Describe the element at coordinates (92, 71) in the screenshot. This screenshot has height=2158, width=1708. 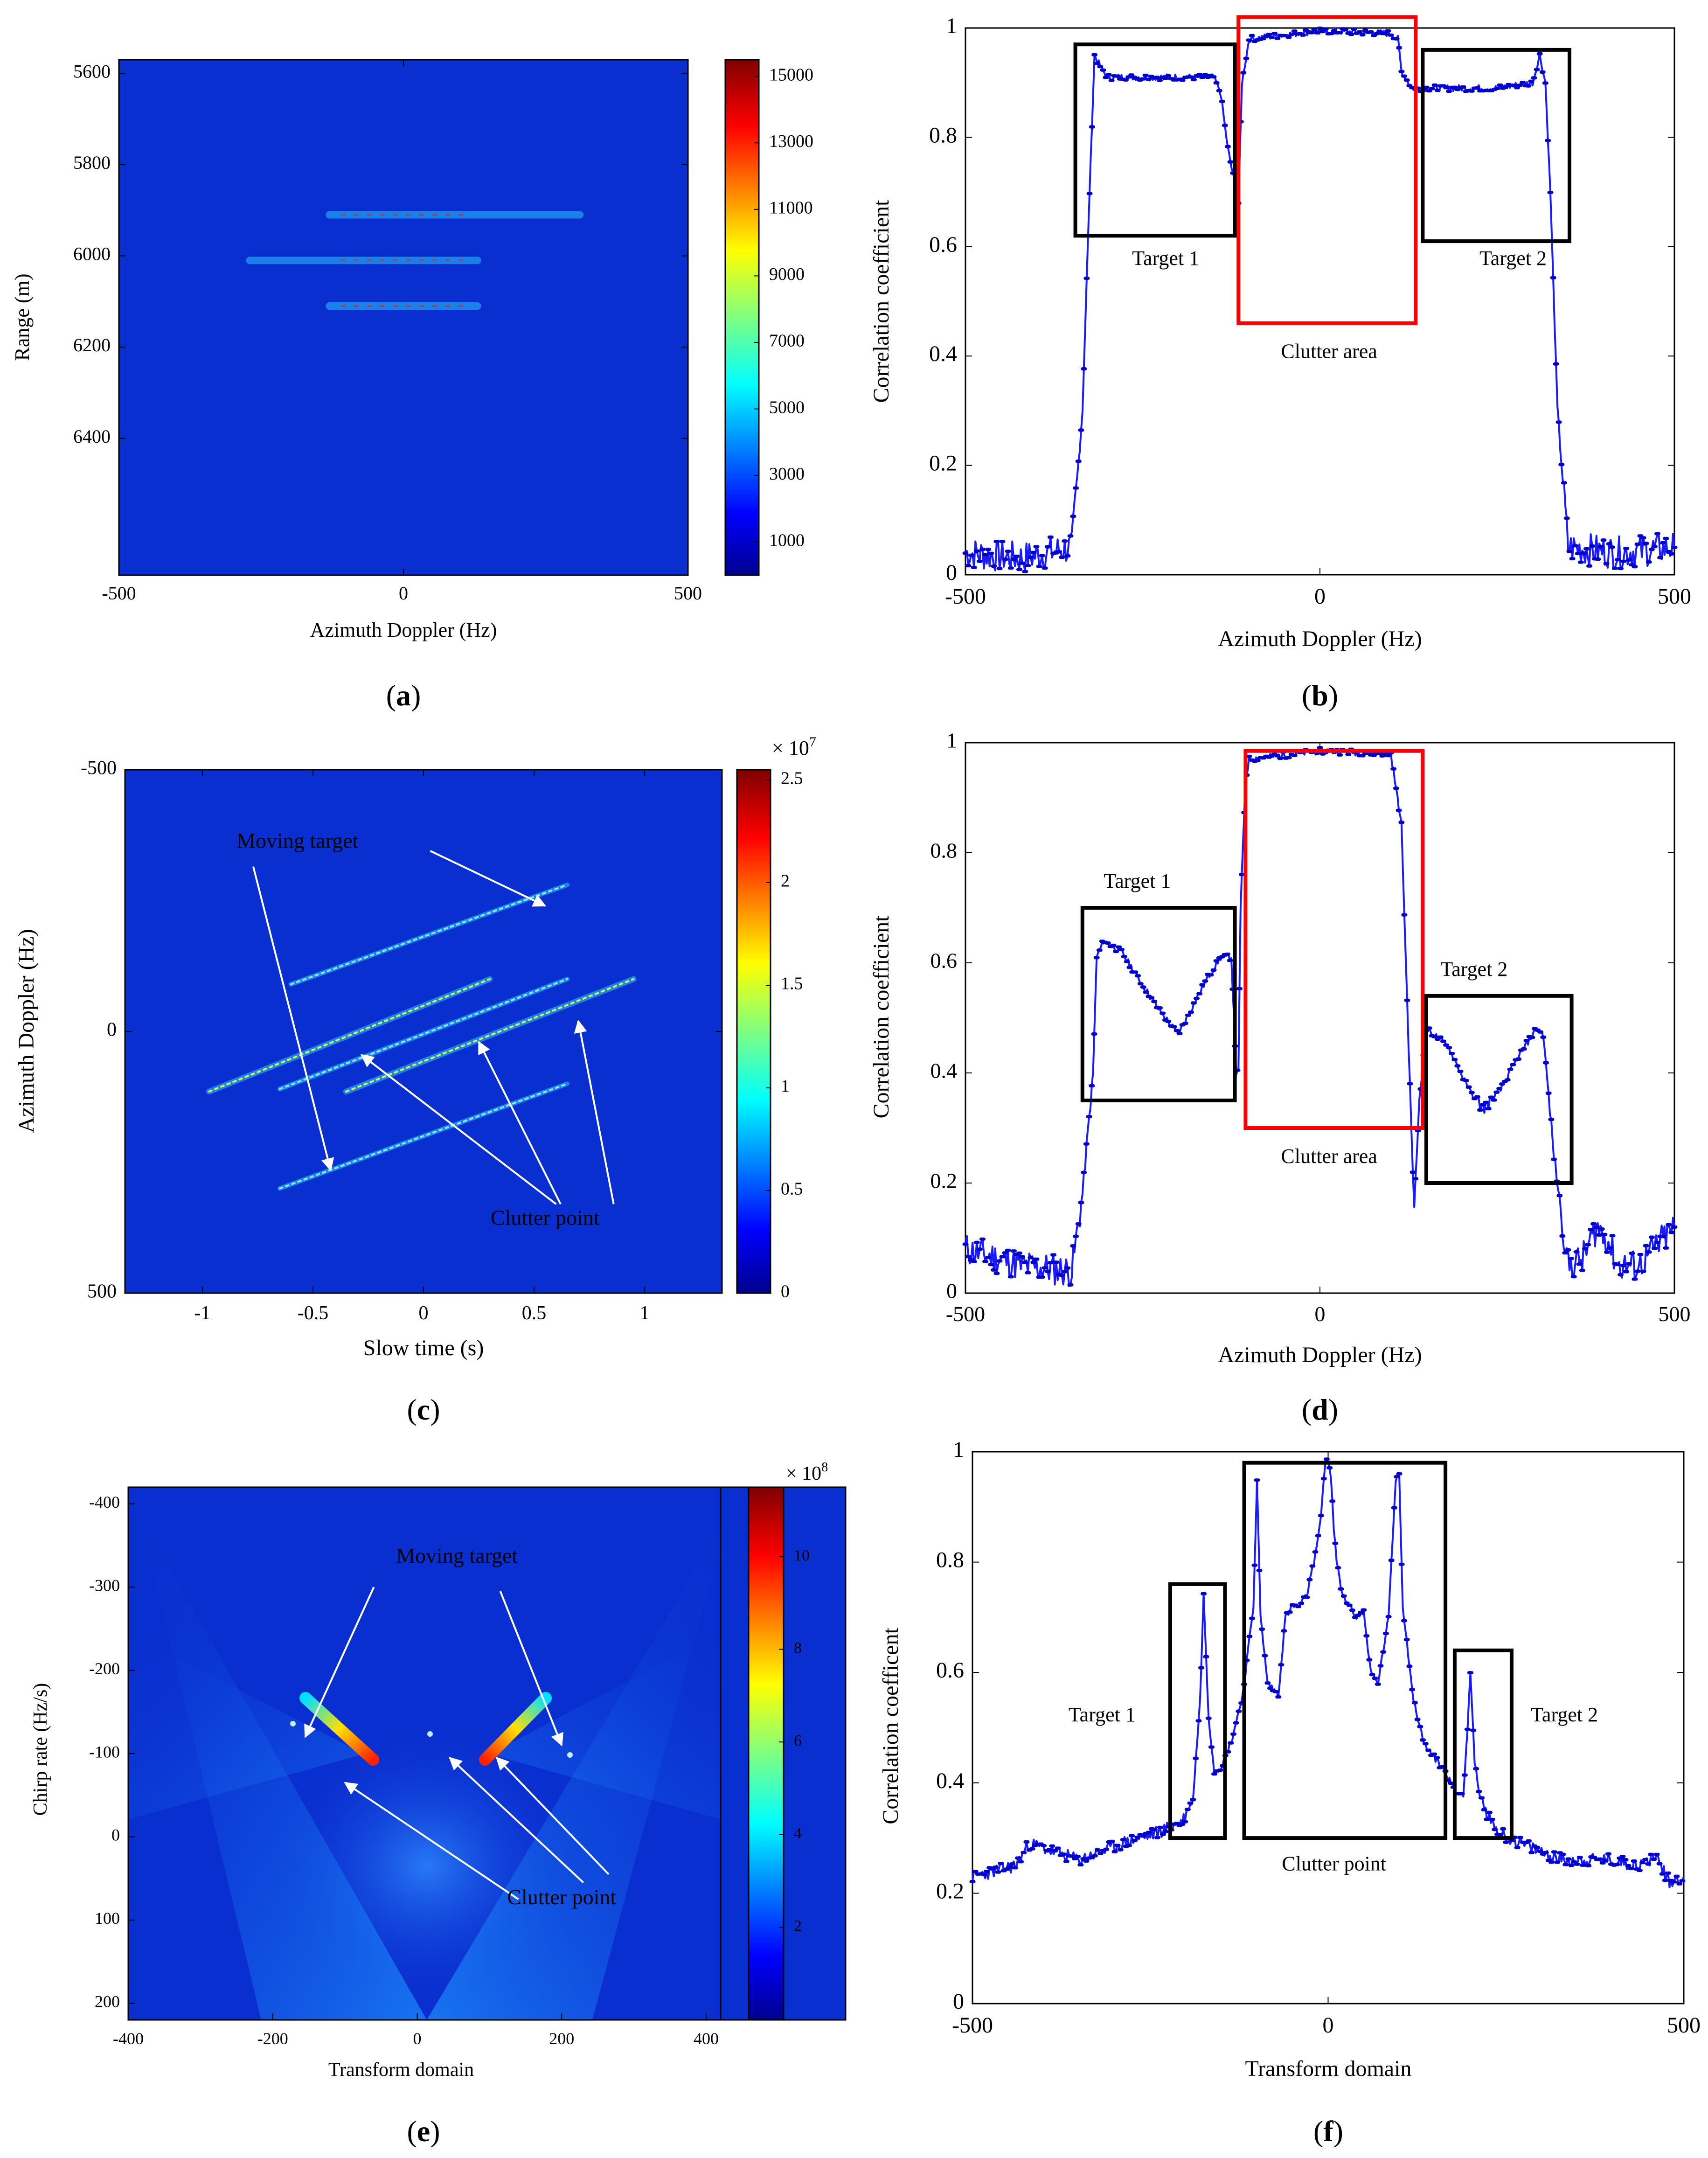
I see `y-tick-label: 5600` at that location.